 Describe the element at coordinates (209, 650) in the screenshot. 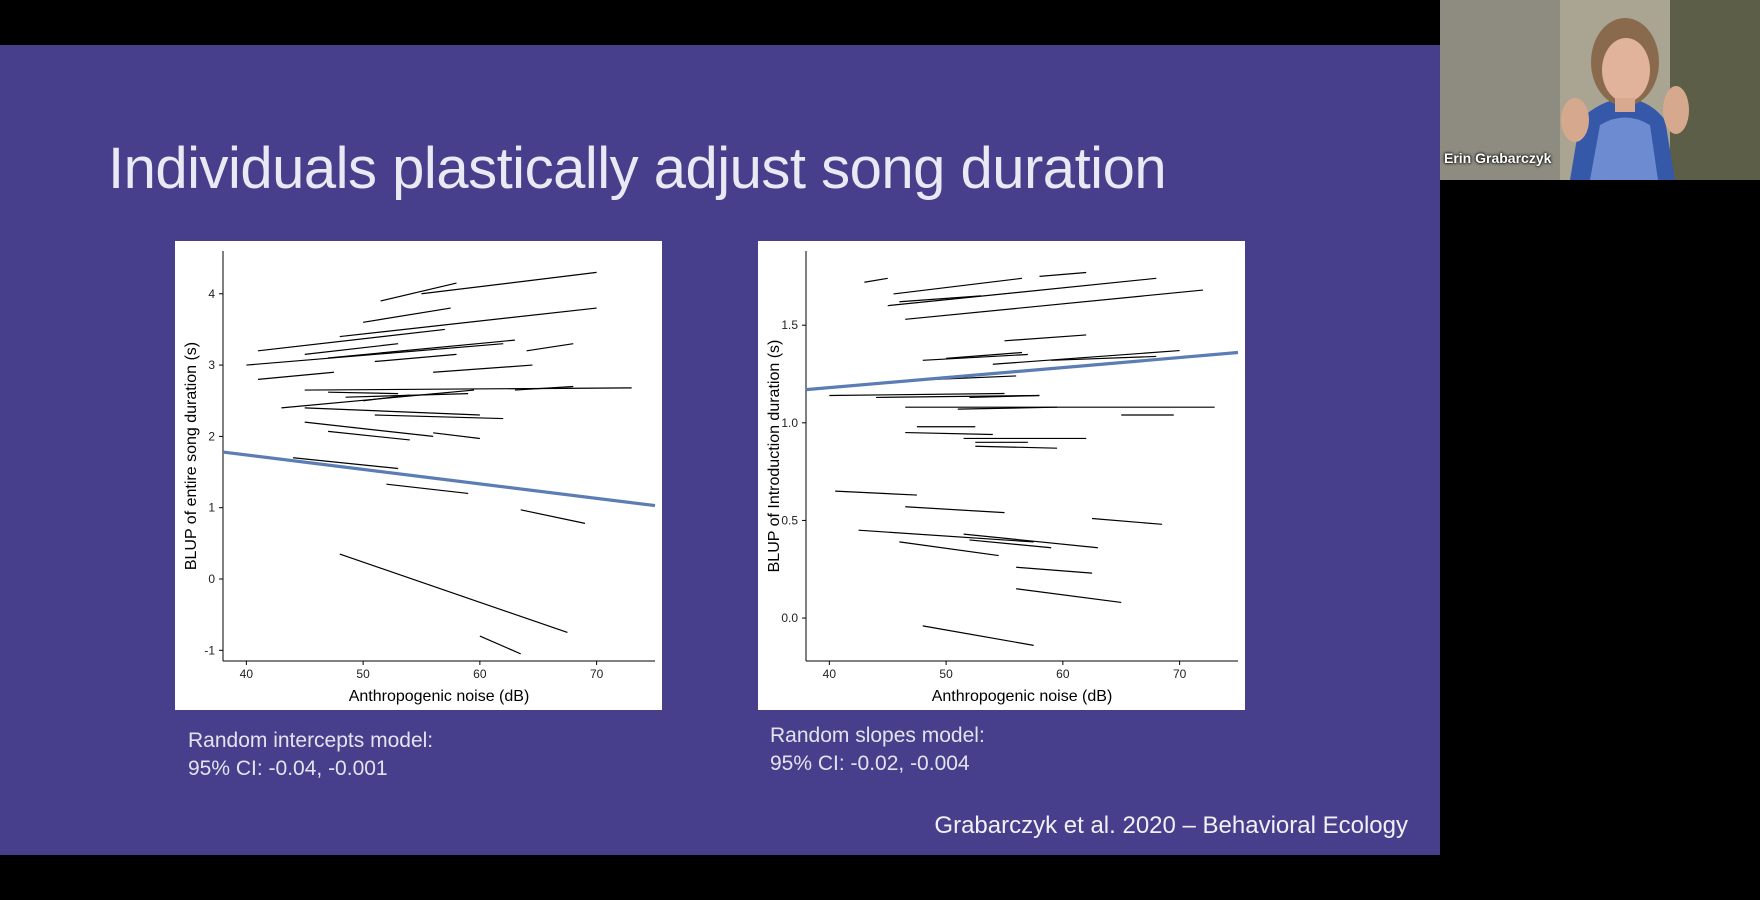

I see `y-tick-label: -1` at that location.